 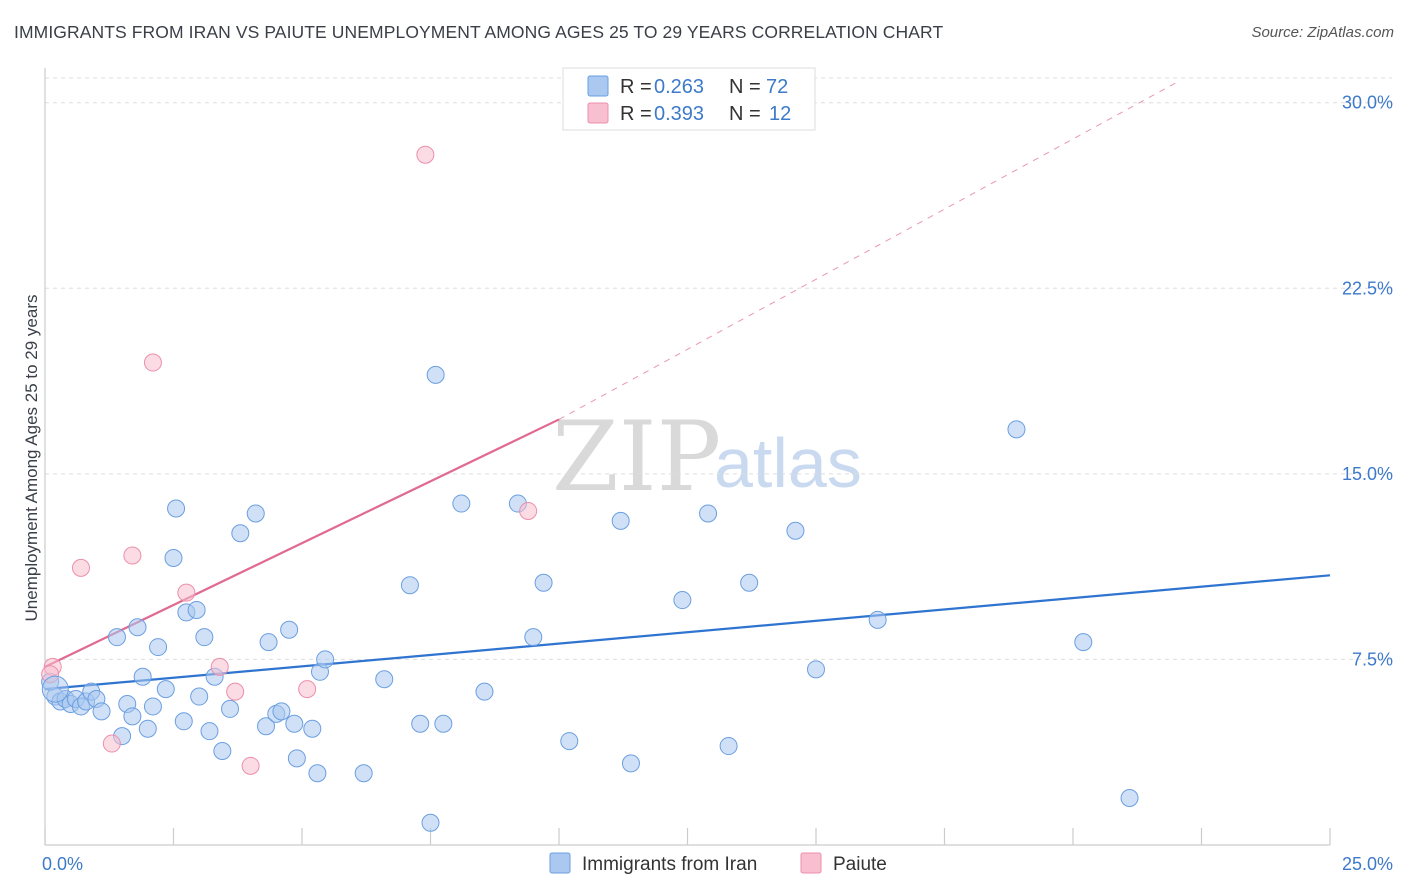 What do you see at coordinates (1367, 864) in the screenshot?
I see `x-tick-label: 25.0%` at bounding box center [1367, 864].